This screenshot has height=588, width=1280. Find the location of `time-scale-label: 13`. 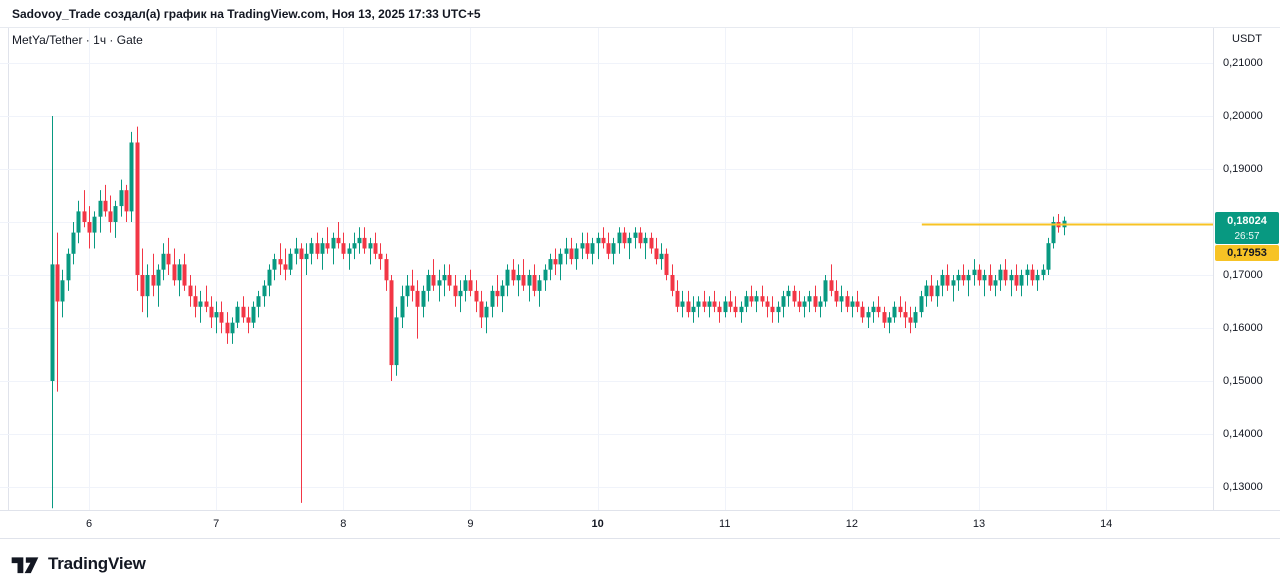

time-scale-label: 13 is located at coordinates (979, 524).